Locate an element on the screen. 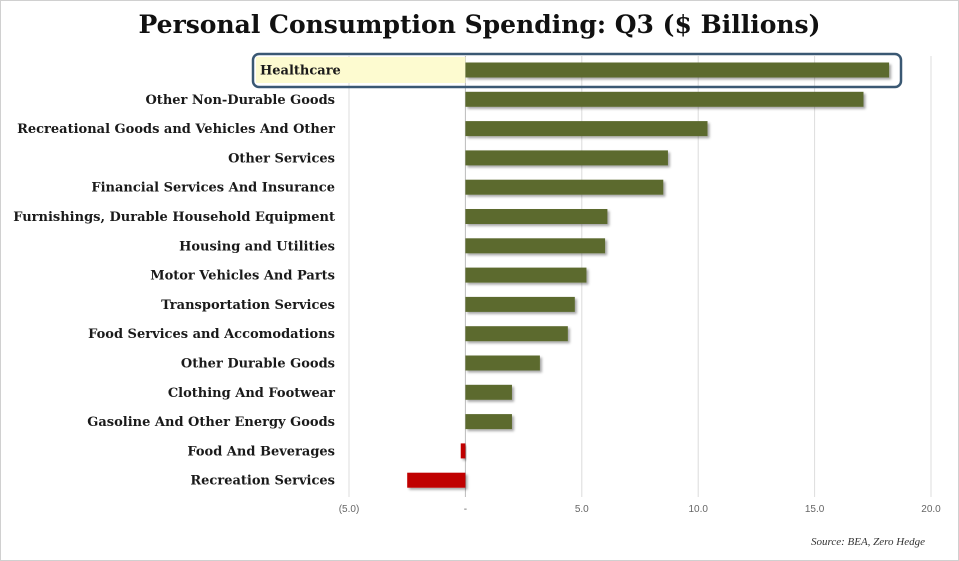 Image resolution: width=959 pixels, height=561 pixels. x-tick-label: - is located at coordinates (465, 509).